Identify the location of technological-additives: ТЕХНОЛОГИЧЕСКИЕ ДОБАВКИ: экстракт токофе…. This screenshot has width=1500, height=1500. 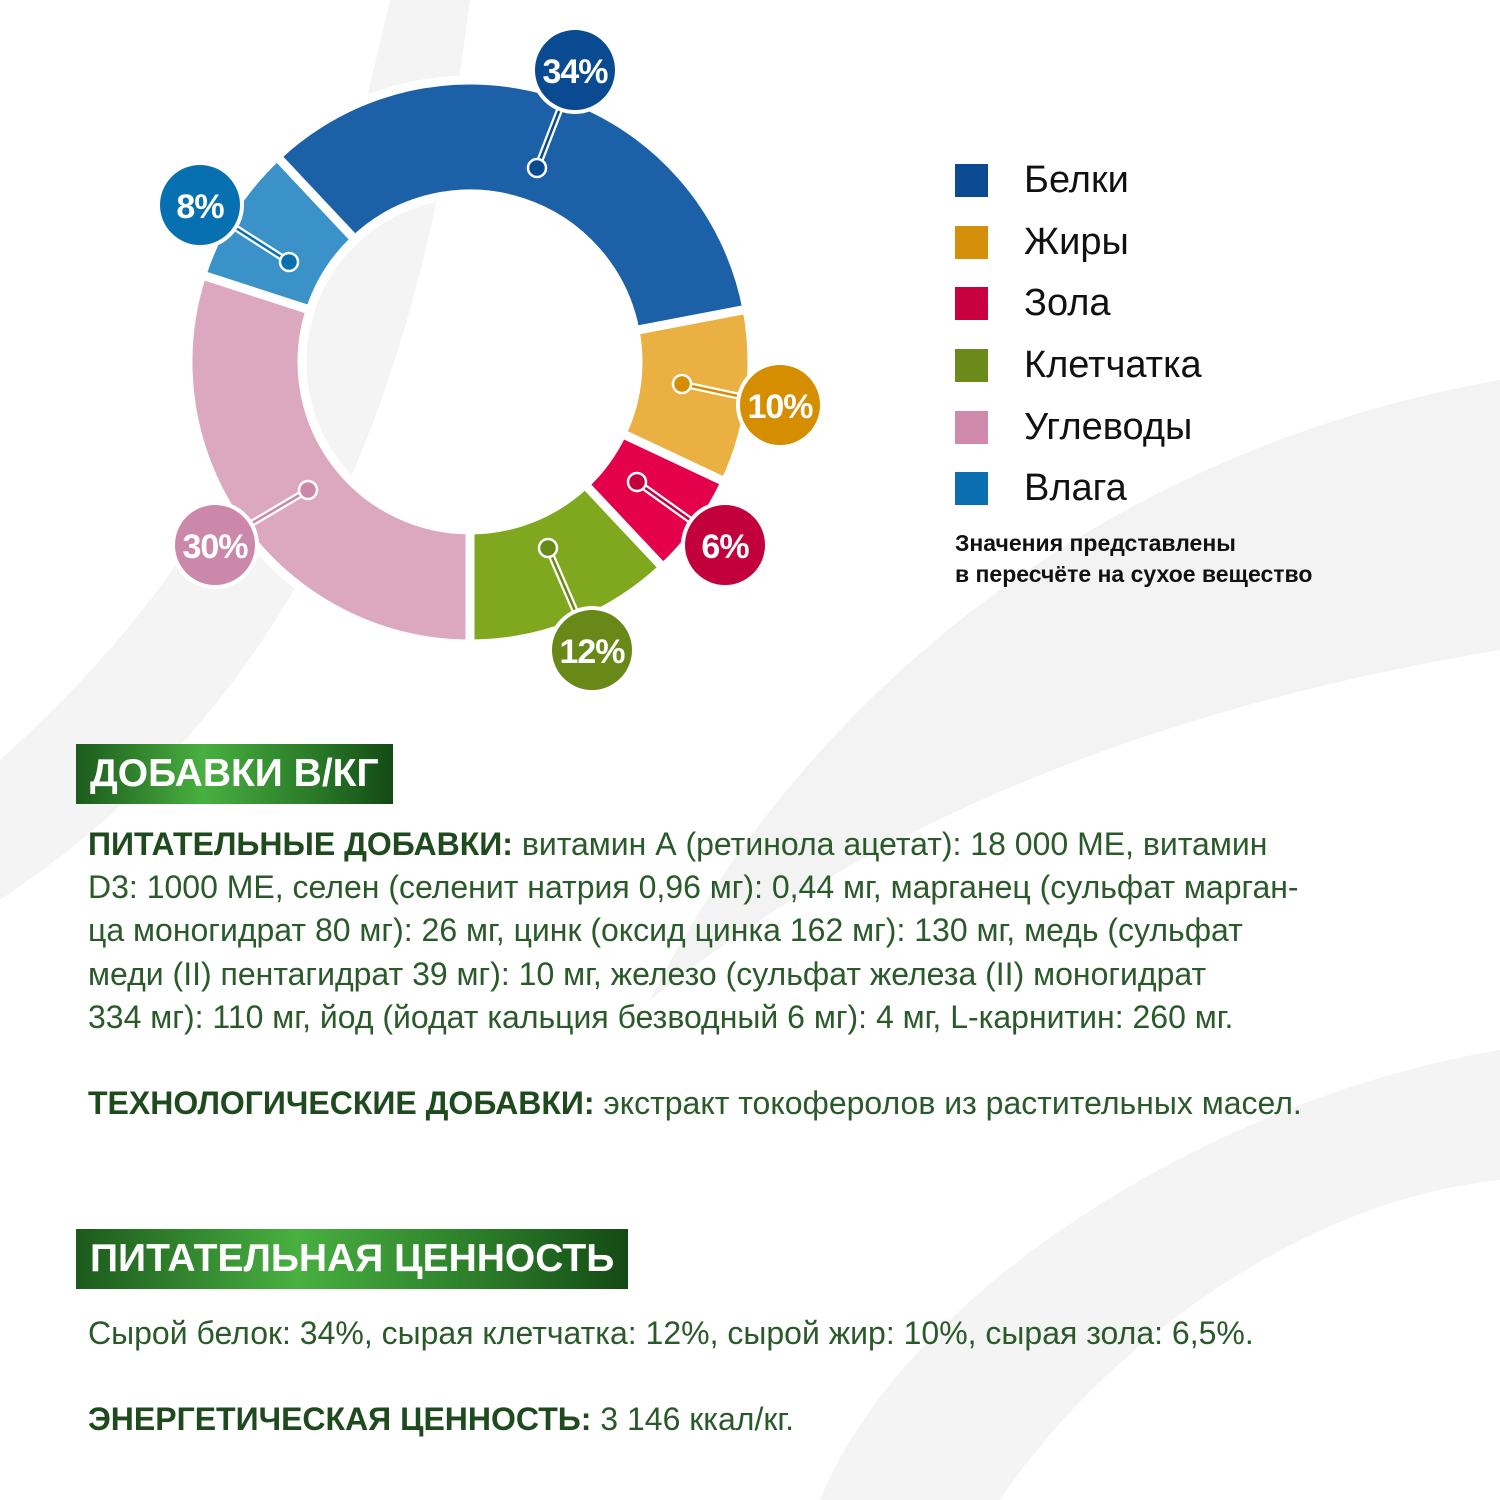
(695, 1103).